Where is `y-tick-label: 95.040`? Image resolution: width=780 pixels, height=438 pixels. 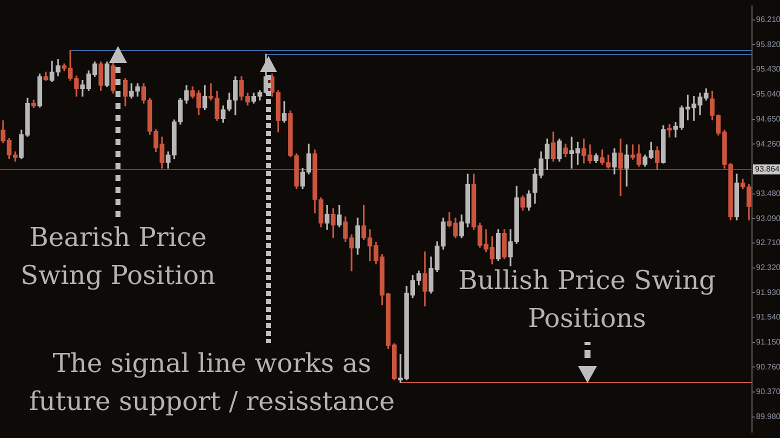 y-tick-label: 95.040 is located at coordinates (768, 94).